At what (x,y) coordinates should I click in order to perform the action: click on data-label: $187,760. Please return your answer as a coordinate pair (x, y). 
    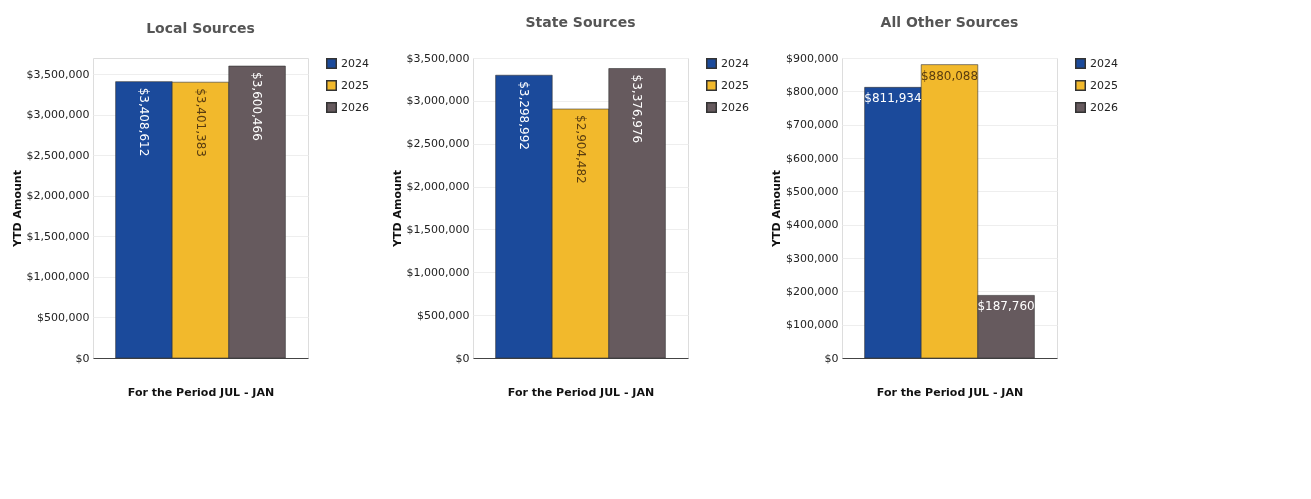
    Looking at the image, I should click on (1006, 306).